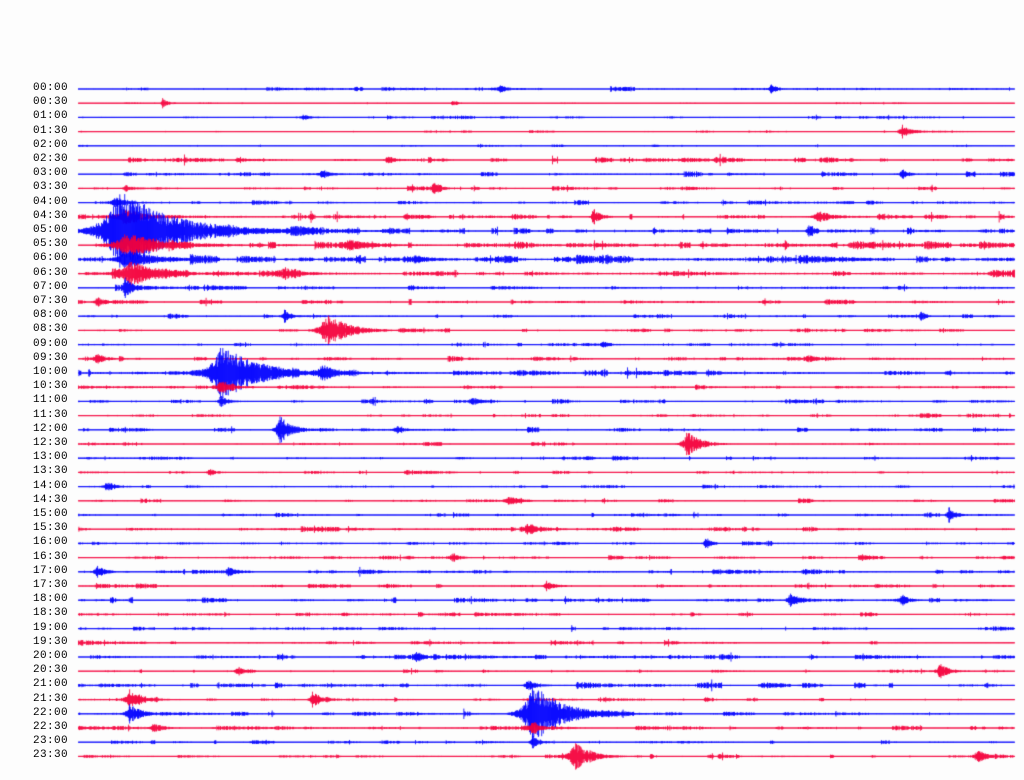 The height and width of the screenshot is (780, 1024). Describe the element at coordinates (50, 286) in the screenshot. I see `time-tick-label: 07:00` at that location.